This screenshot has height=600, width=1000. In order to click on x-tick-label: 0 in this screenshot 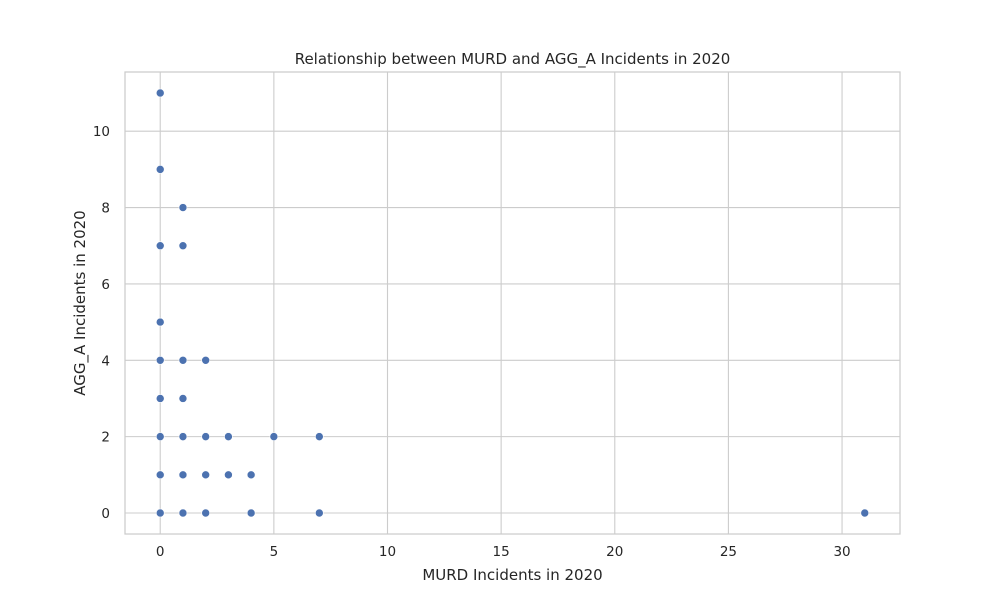, I will do `click(160, 552)`.